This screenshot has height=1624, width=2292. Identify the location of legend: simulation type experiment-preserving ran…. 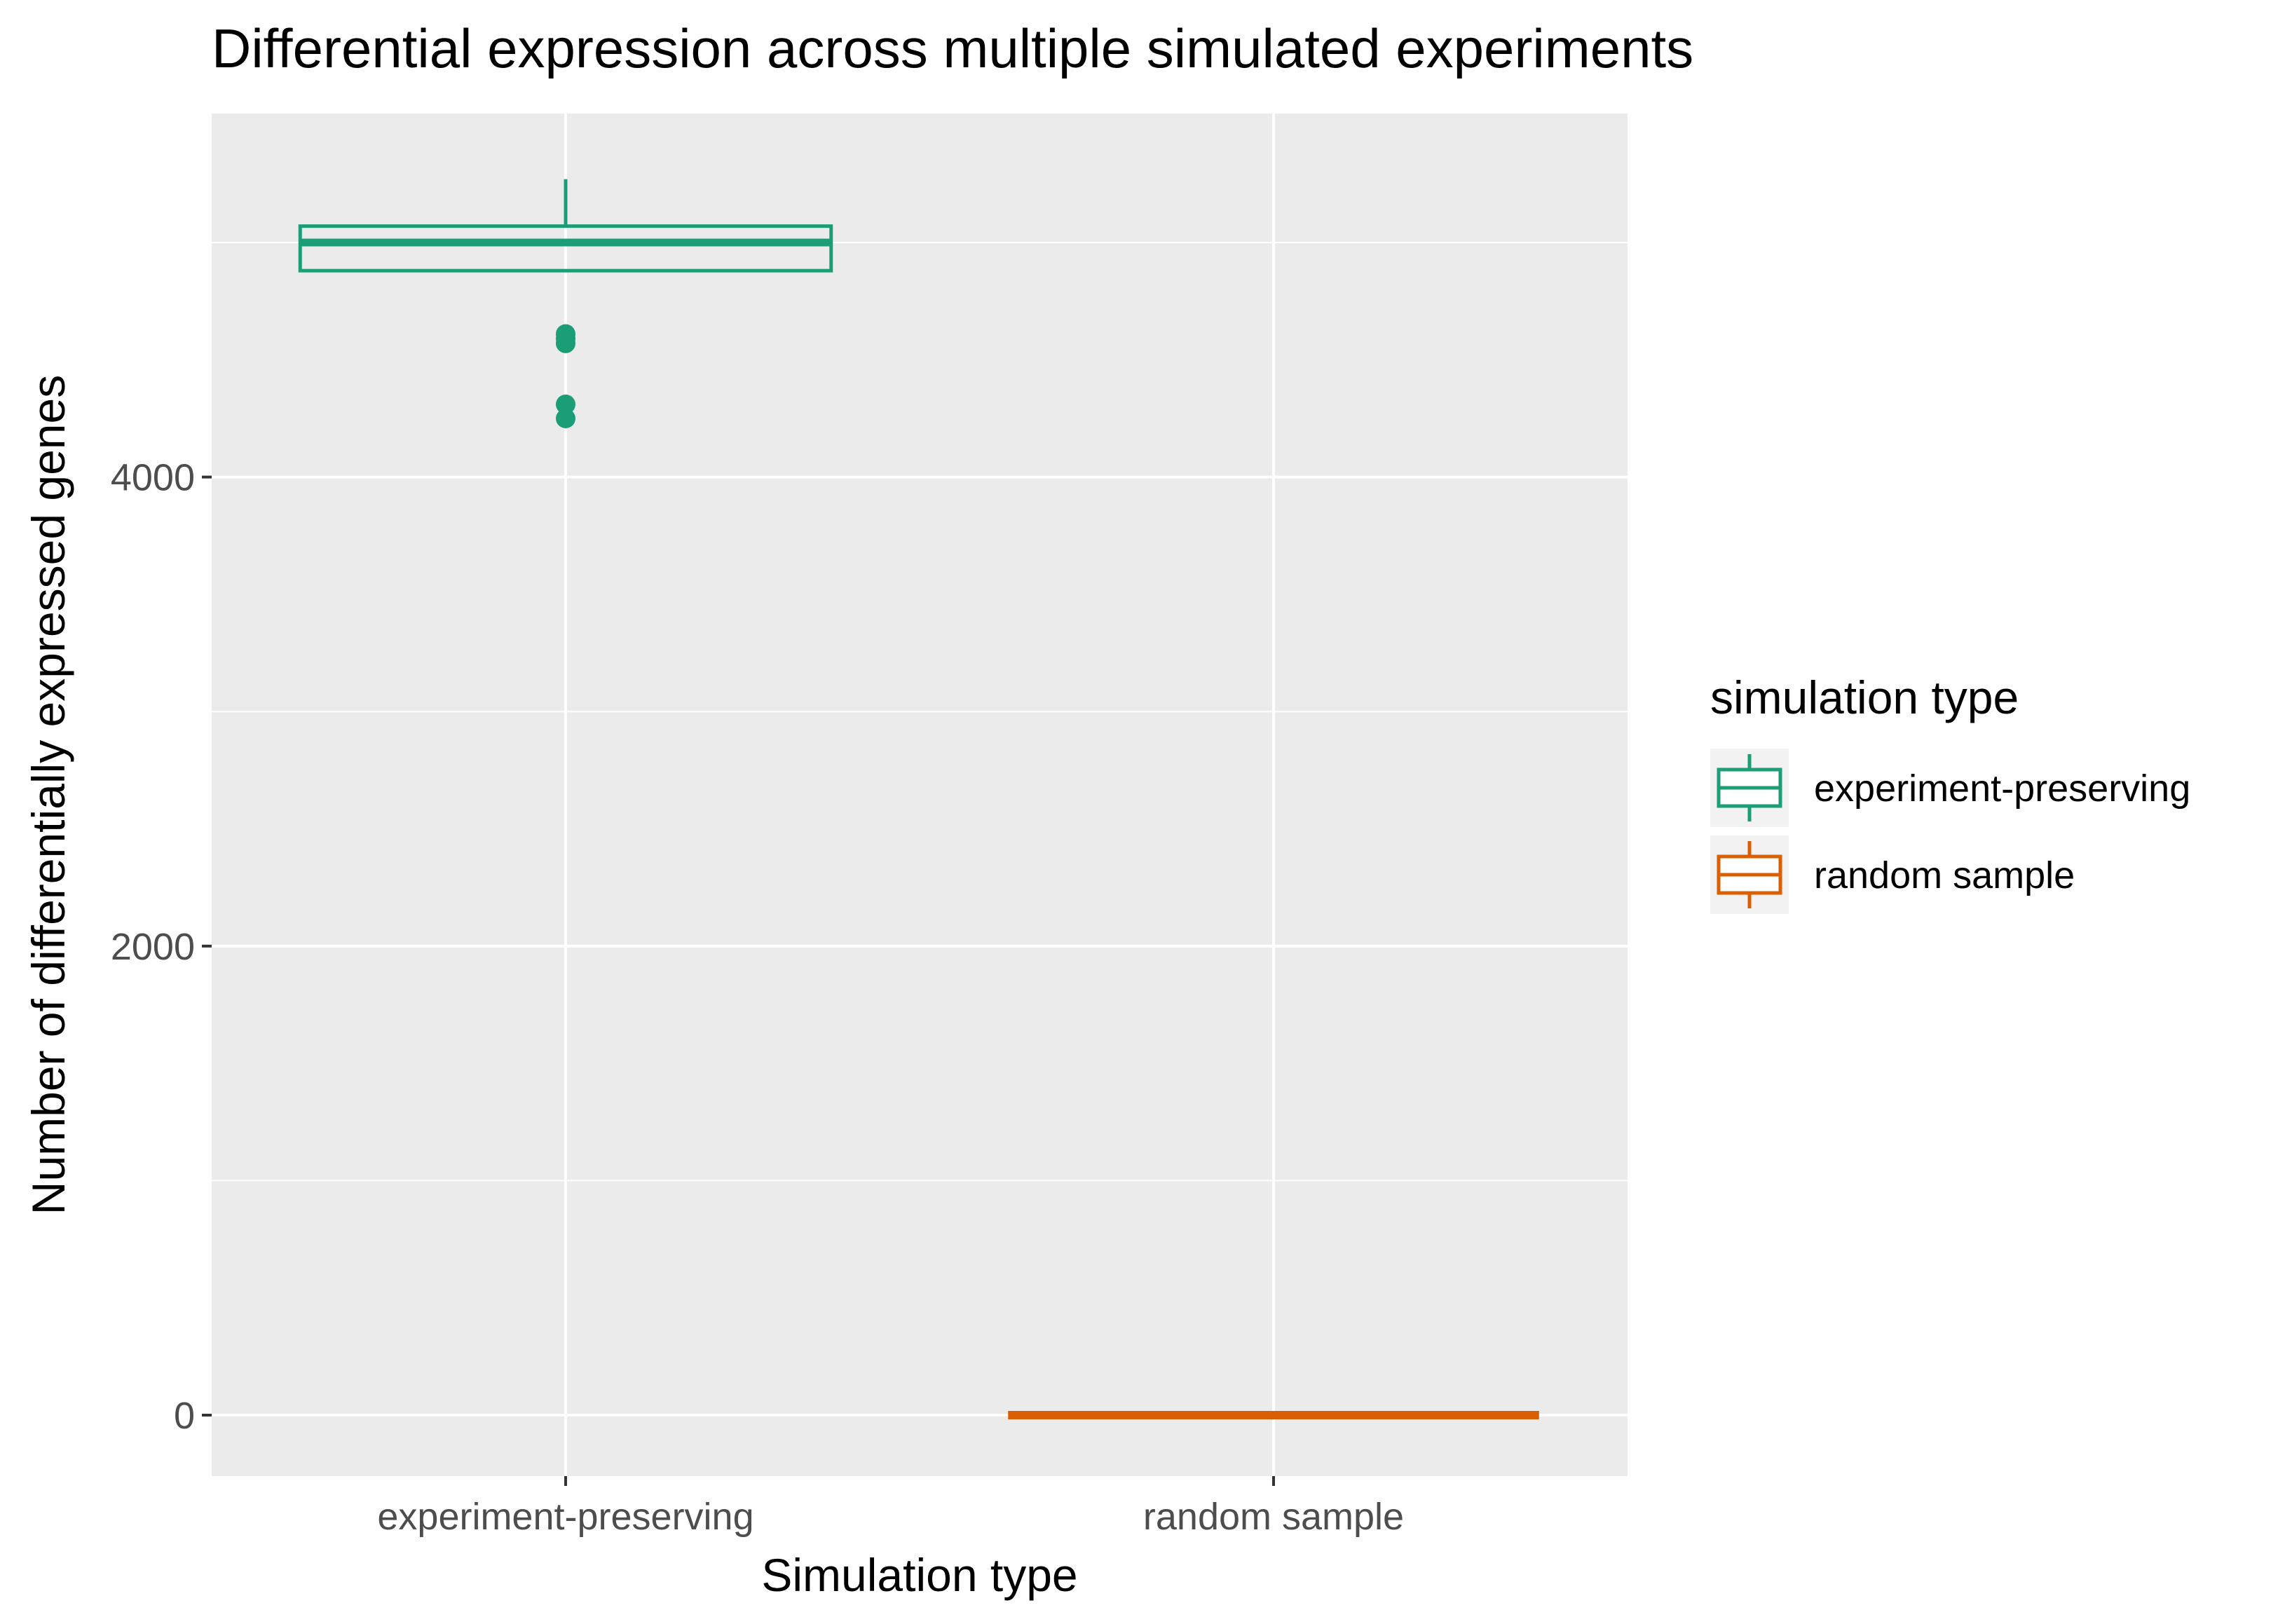
(1950, 793).